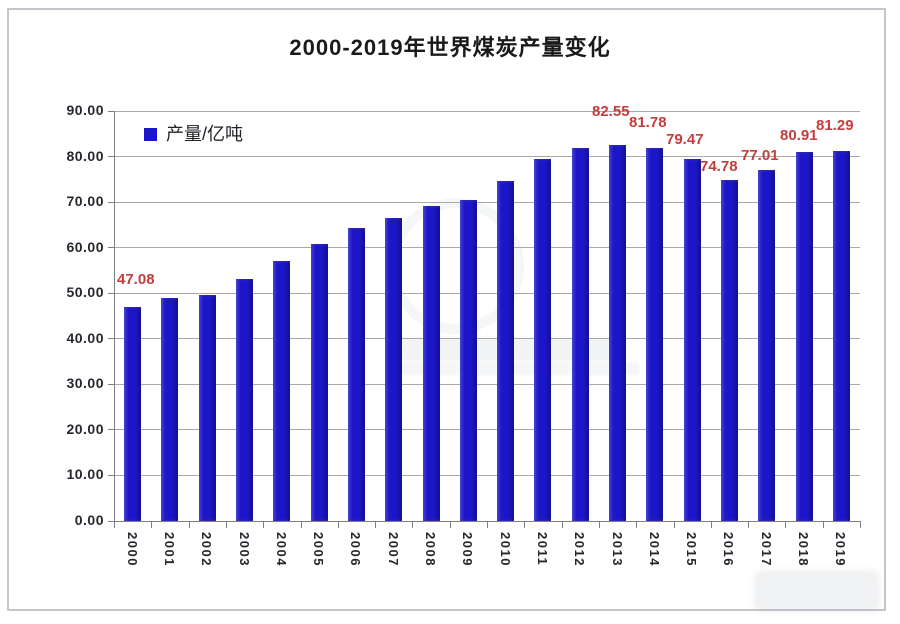 The image size is (900, 624). I want to click on bar-2014, so click(655, 334).